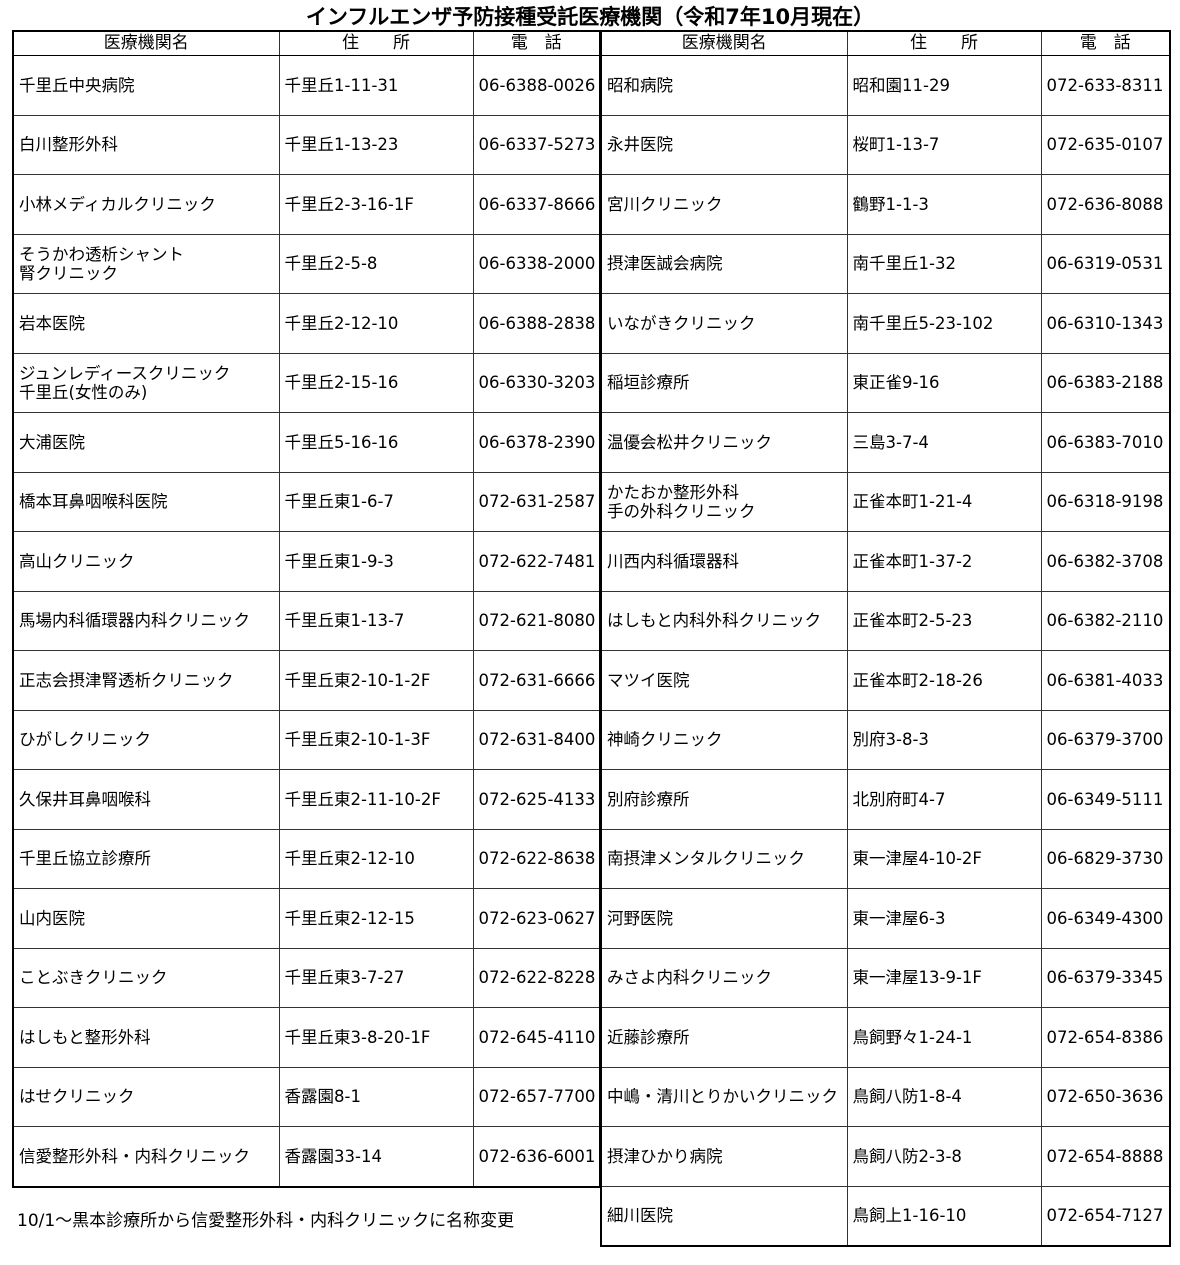 Image resolution: width=1180 pixels, height=1265 pixels. I want to click on clinic-name: 神崎クリニック, so click(724, 739).